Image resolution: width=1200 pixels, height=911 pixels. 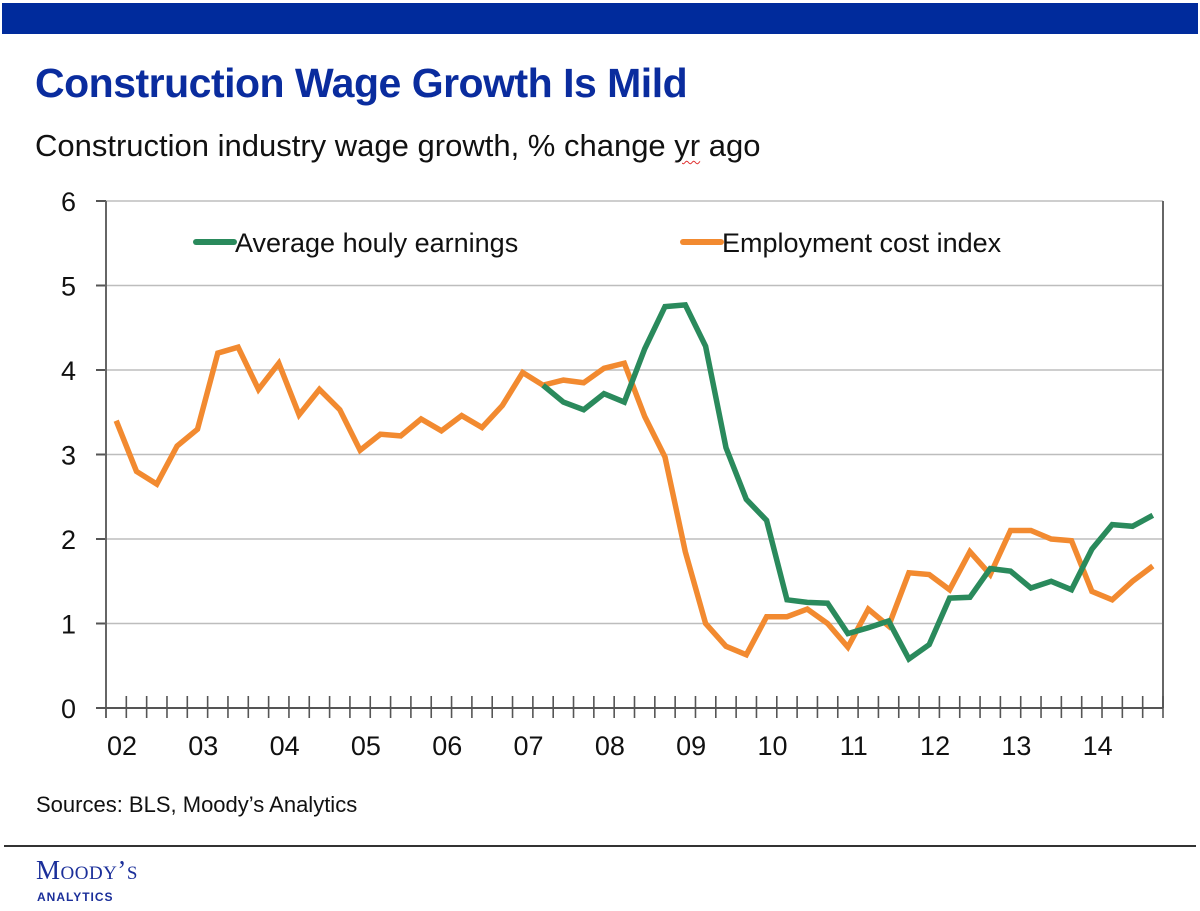 What do you see at coordinates (600, 846) in the screenshot?
I see `footer-divider` at bounding box center [600, 846].